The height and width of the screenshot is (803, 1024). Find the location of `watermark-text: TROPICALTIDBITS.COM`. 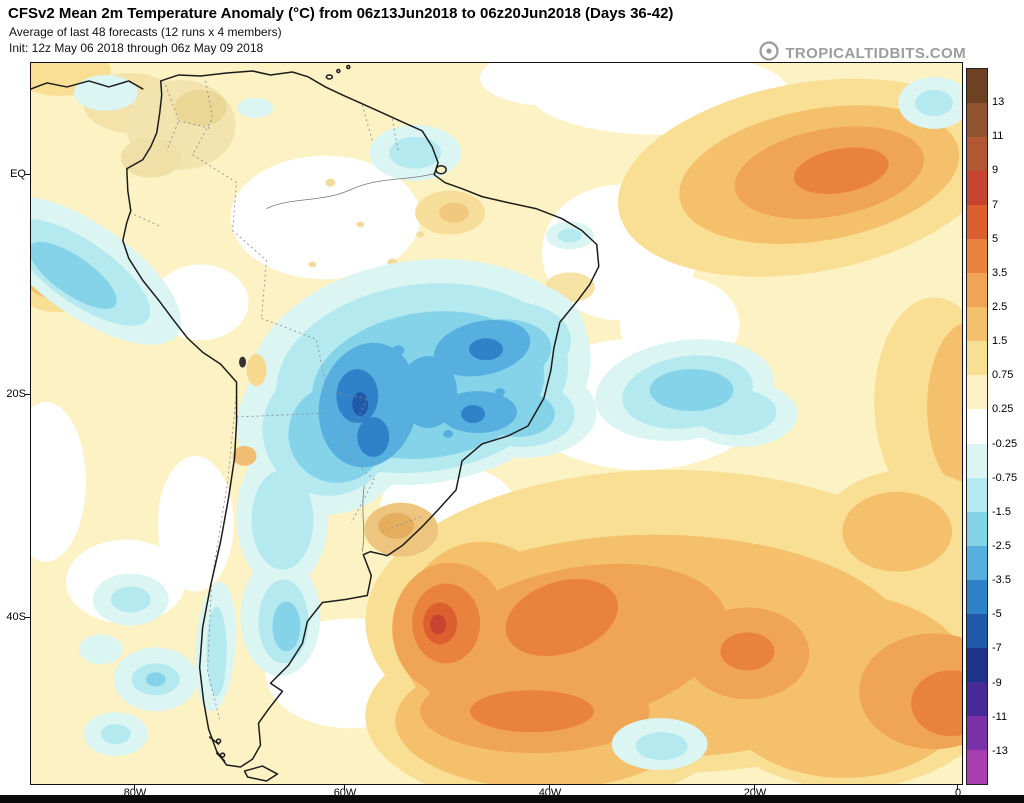

watermark-text: TROPICALTIDBITS.COM is located at coordinates (875, 53).